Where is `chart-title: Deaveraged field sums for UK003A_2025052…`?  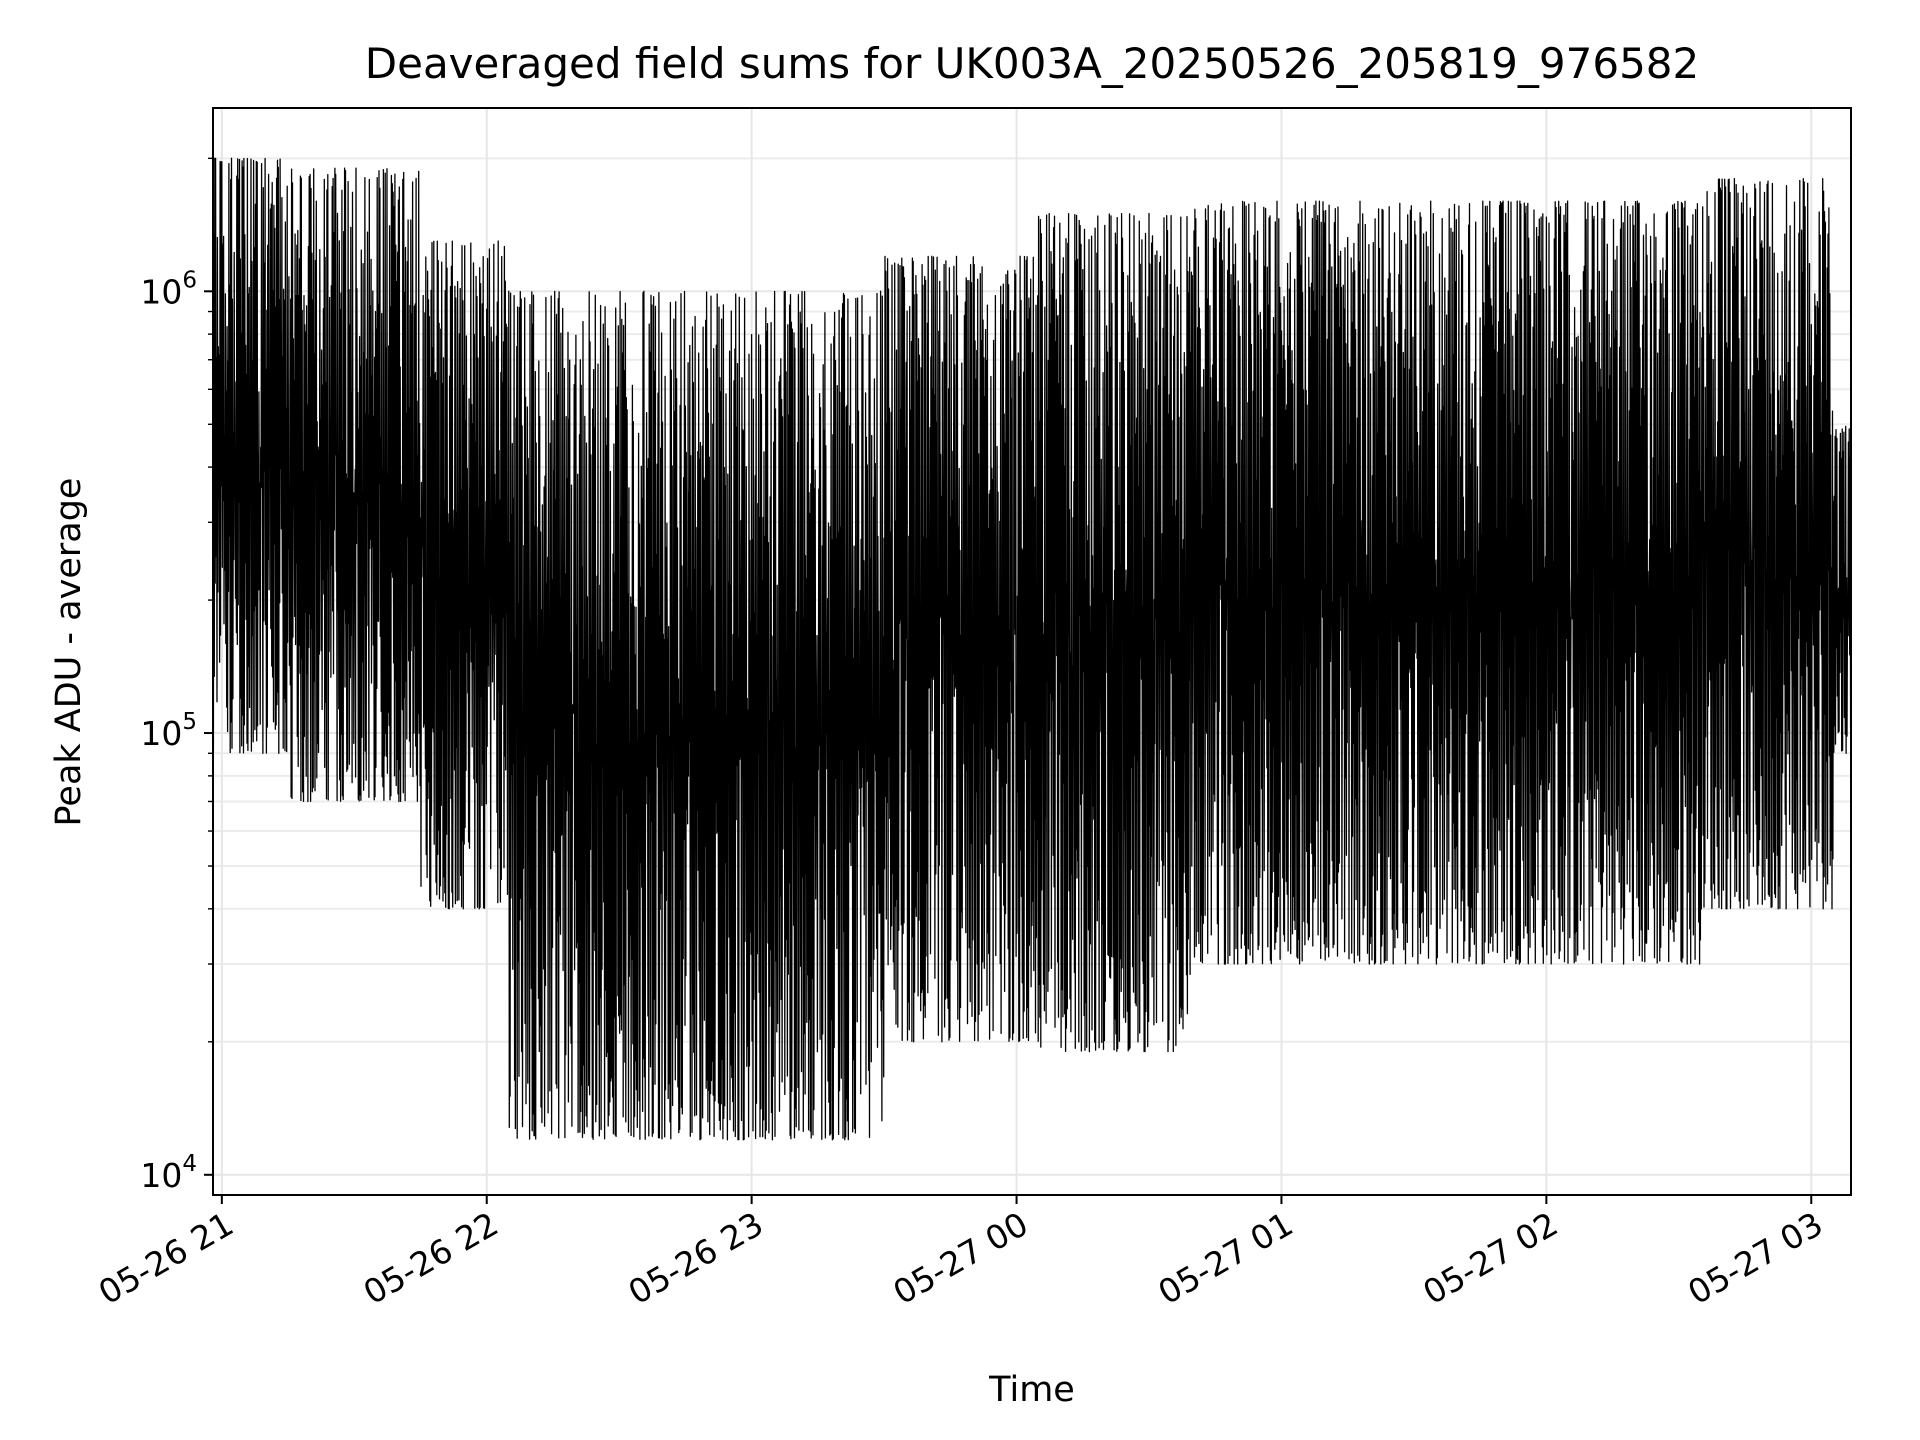 chart-title: Deaveraged field sums for UK003A_2025052… is located at coordinates (1032, 63).